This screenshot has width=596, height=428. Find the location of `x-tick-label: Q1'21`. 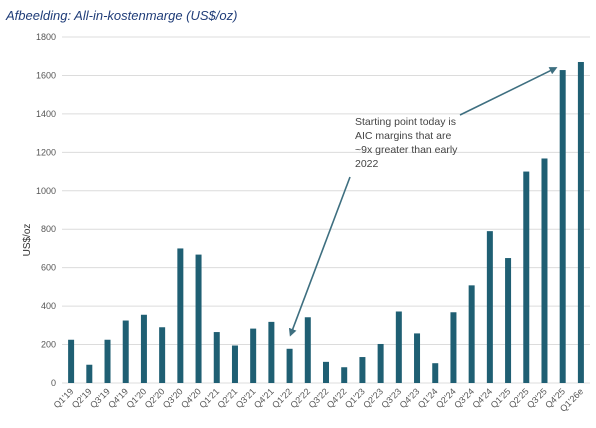

x-tick-label: Q1'21 is located at coordinates (209, 398).